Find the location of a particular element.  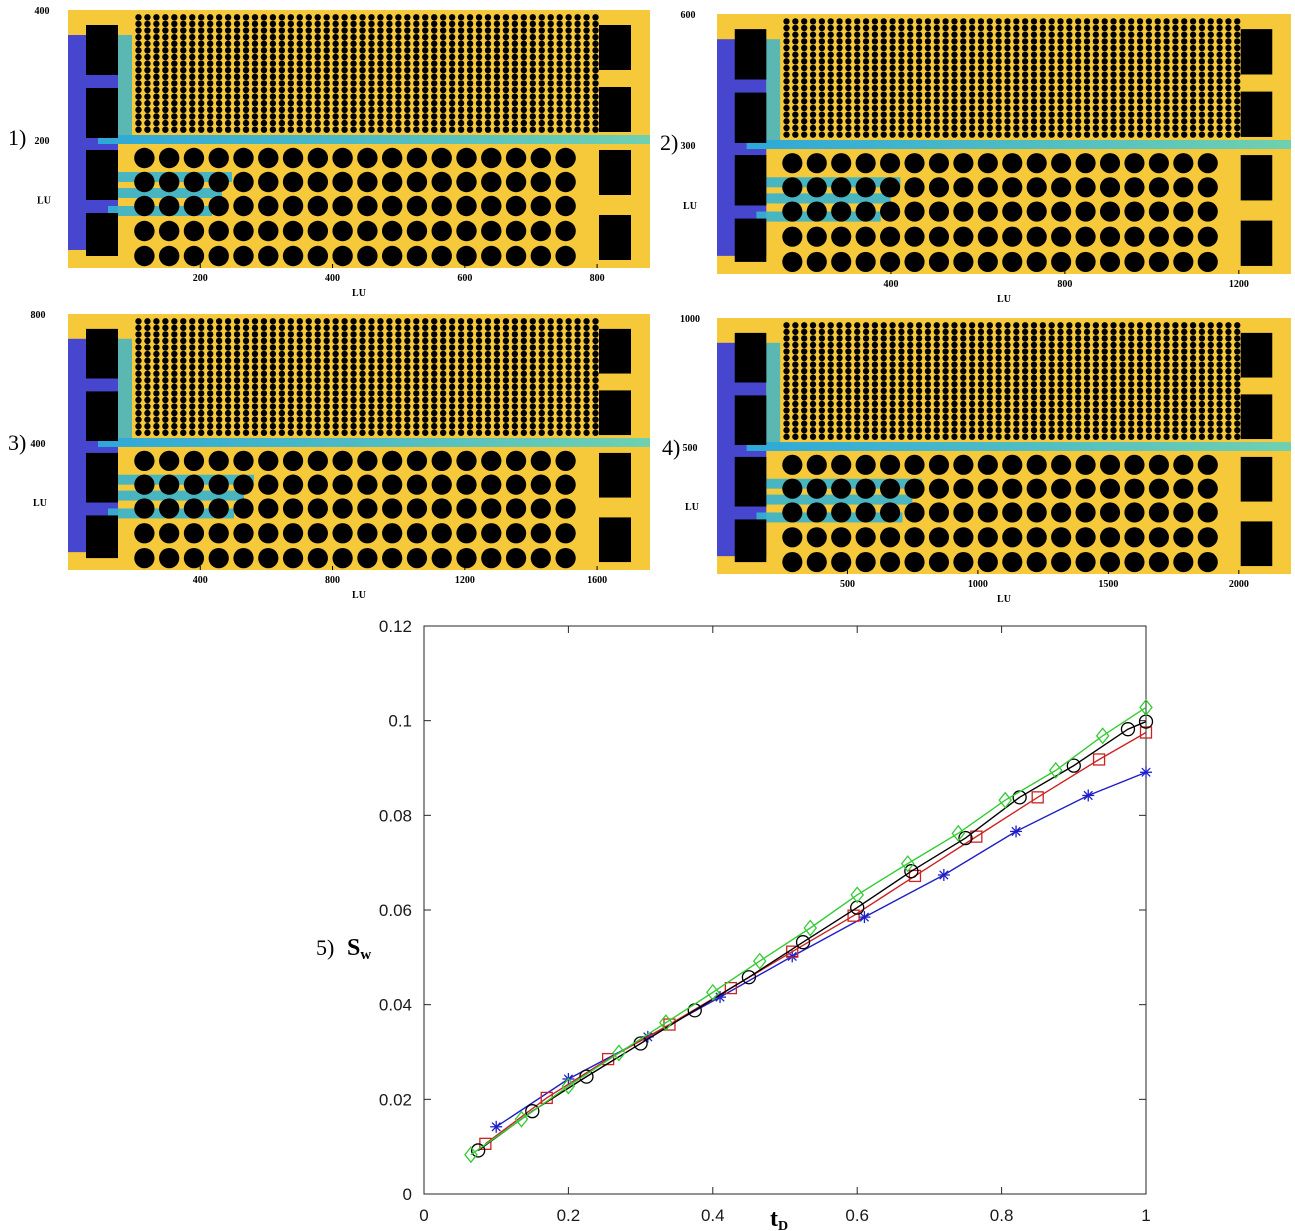

panel-number-label: 4) is located at coordinates (671, 447).